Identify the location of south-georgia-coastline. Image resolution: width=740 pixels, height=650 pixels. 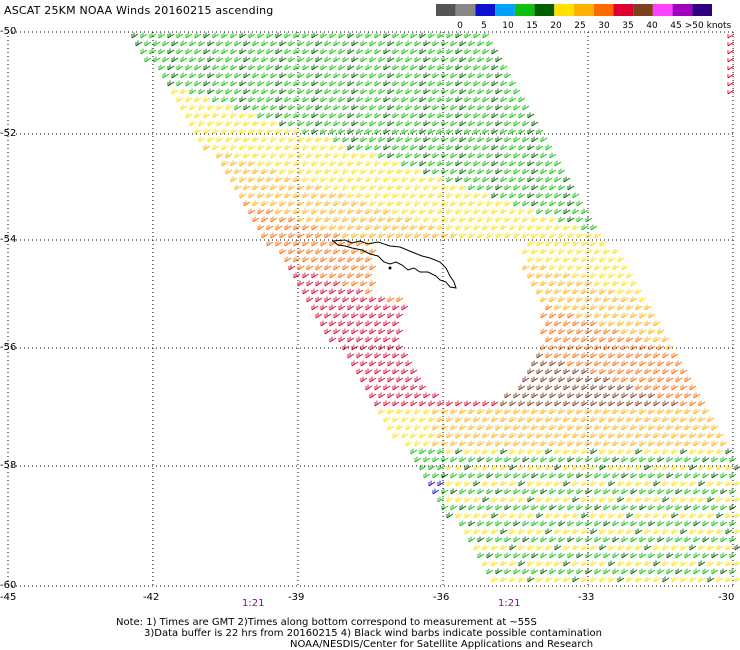
(394, 264).